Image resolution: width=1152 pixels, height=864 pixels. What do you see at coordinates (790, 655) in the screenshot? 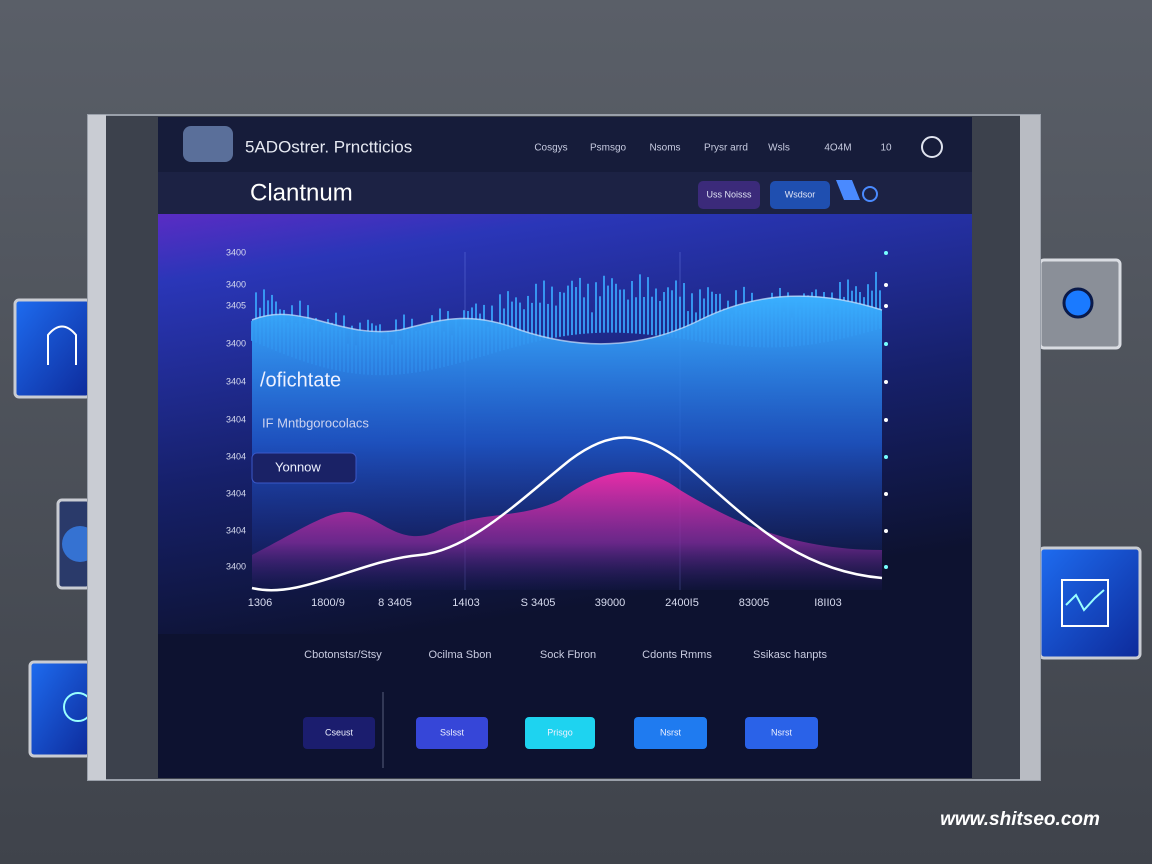
I see `footer-label: Ssikasc hanpts` at bounding box center [790, 655].